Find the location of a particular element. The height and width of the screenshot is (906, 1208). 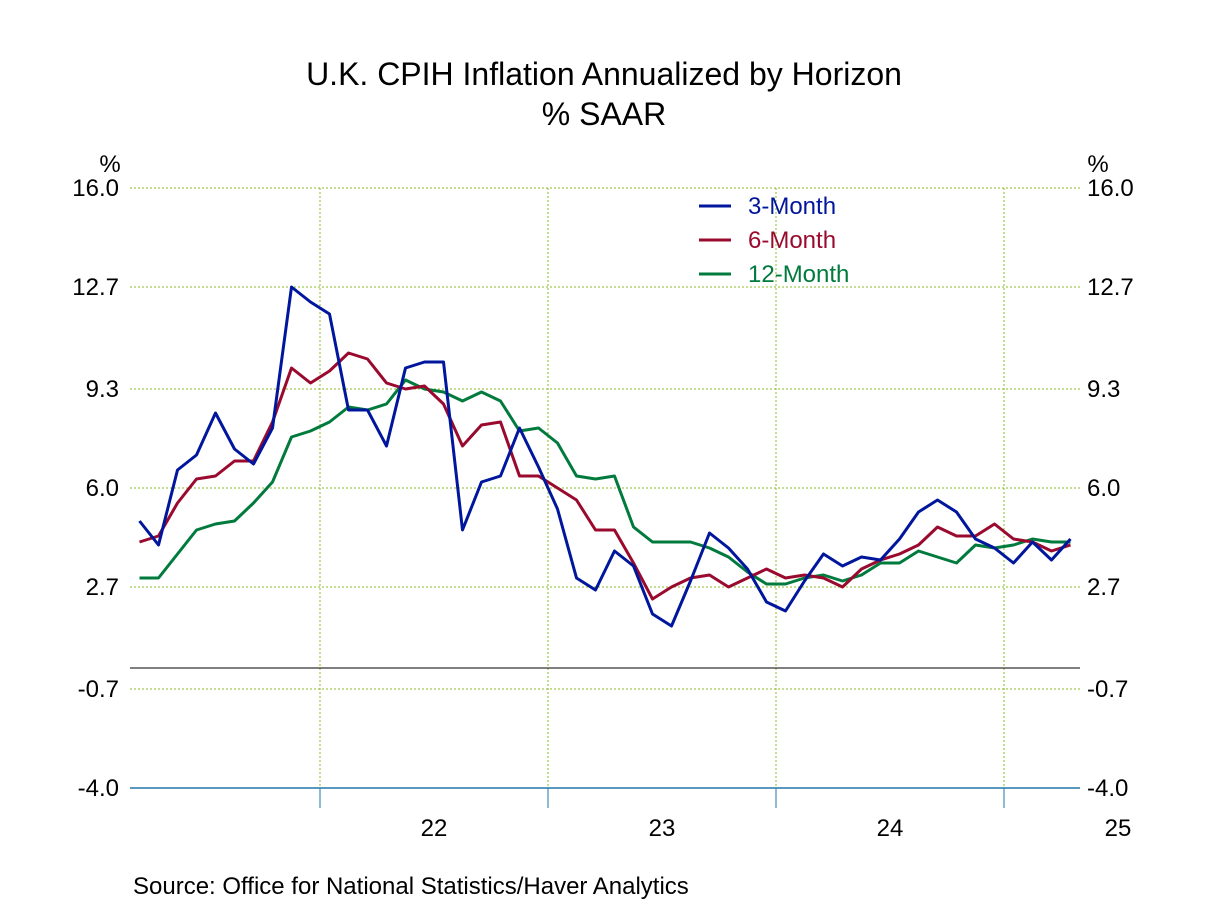

y-tick-label-left: 2.7 is located at coordinates (102, 587).